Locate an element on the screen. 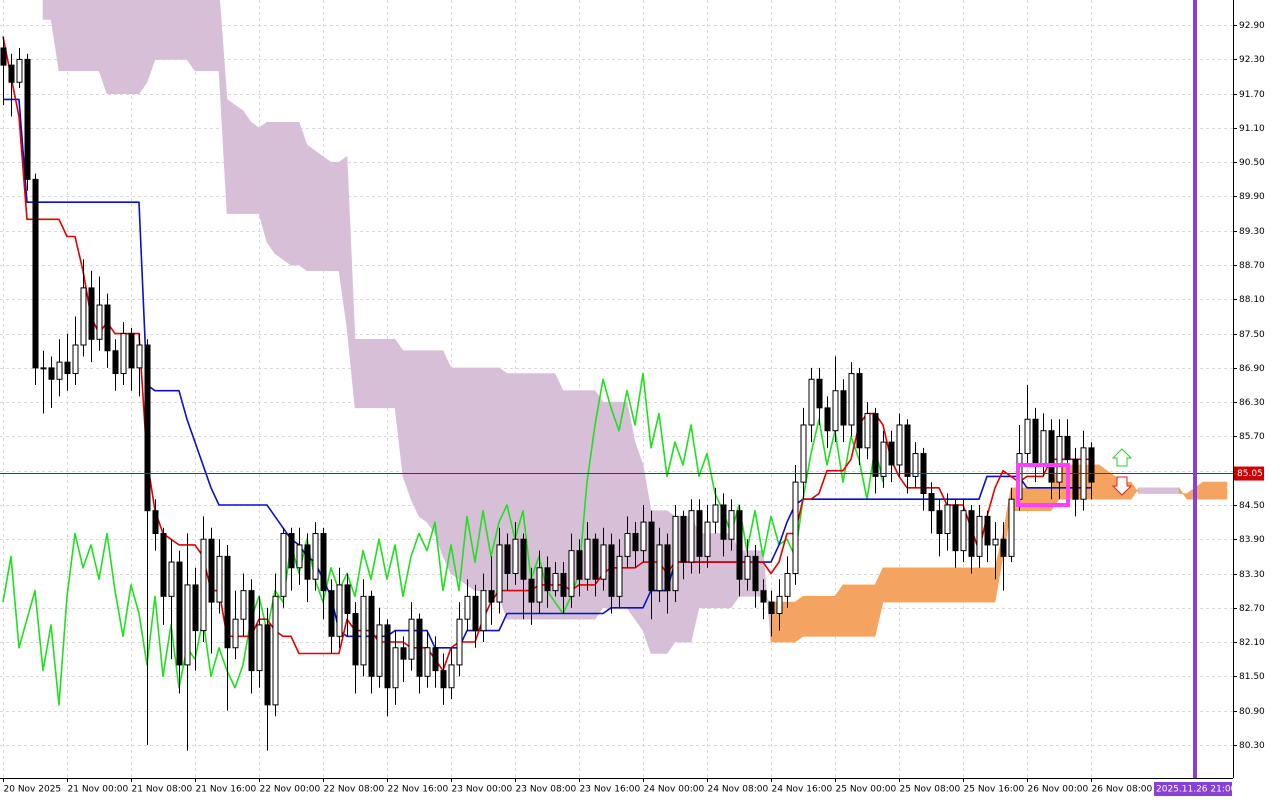 The image size is (1280, 800). y-tick-label: 82.70 is located at coordinates (1252, 609).